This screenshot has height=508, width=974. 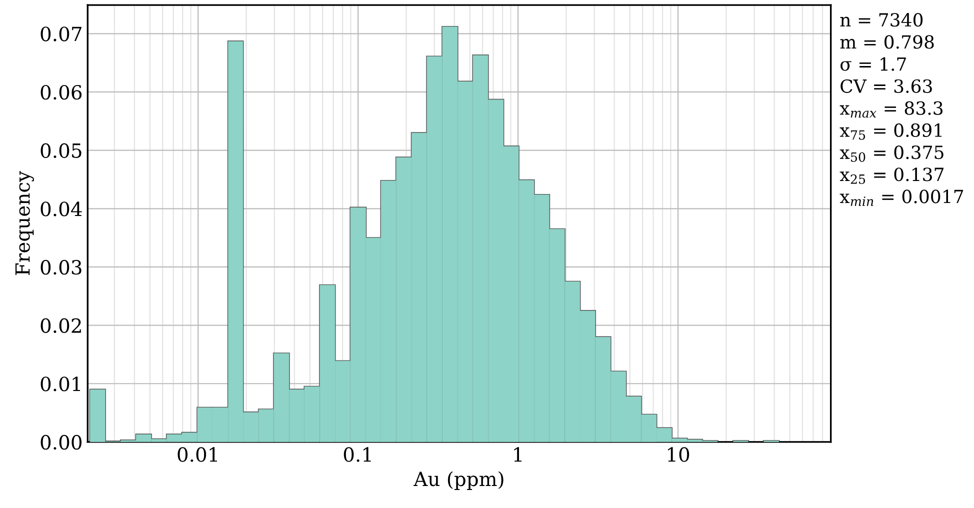 I want to click on text: m = 0.798, so click(x=887, y=42).